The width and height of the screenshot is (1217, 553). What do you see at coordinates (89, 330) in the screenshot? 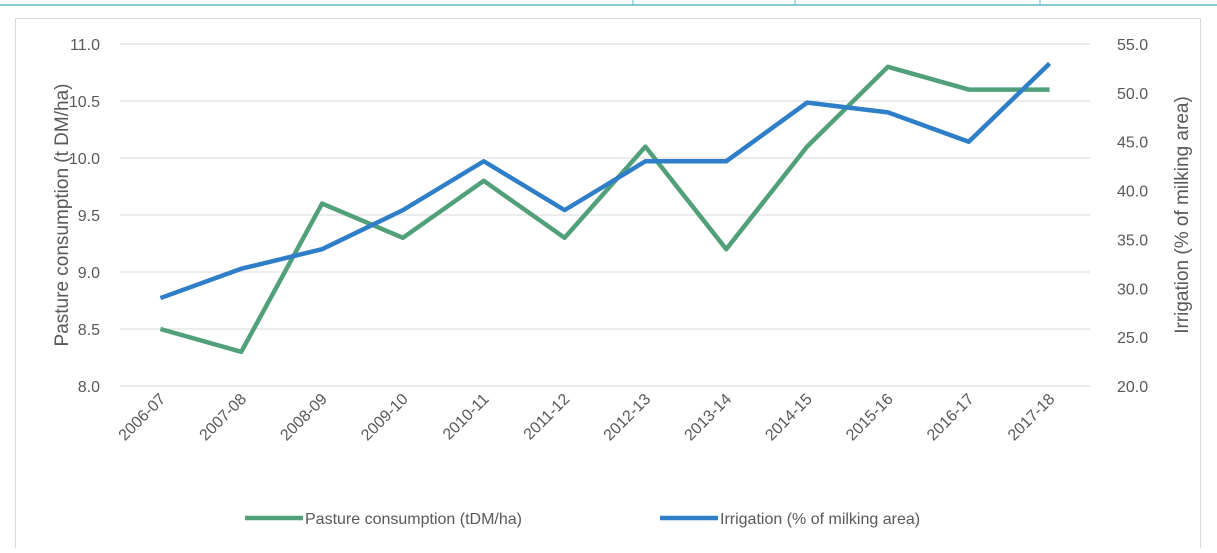
I see `y-tick-label: 8.5` at bounding box center [89, 330].